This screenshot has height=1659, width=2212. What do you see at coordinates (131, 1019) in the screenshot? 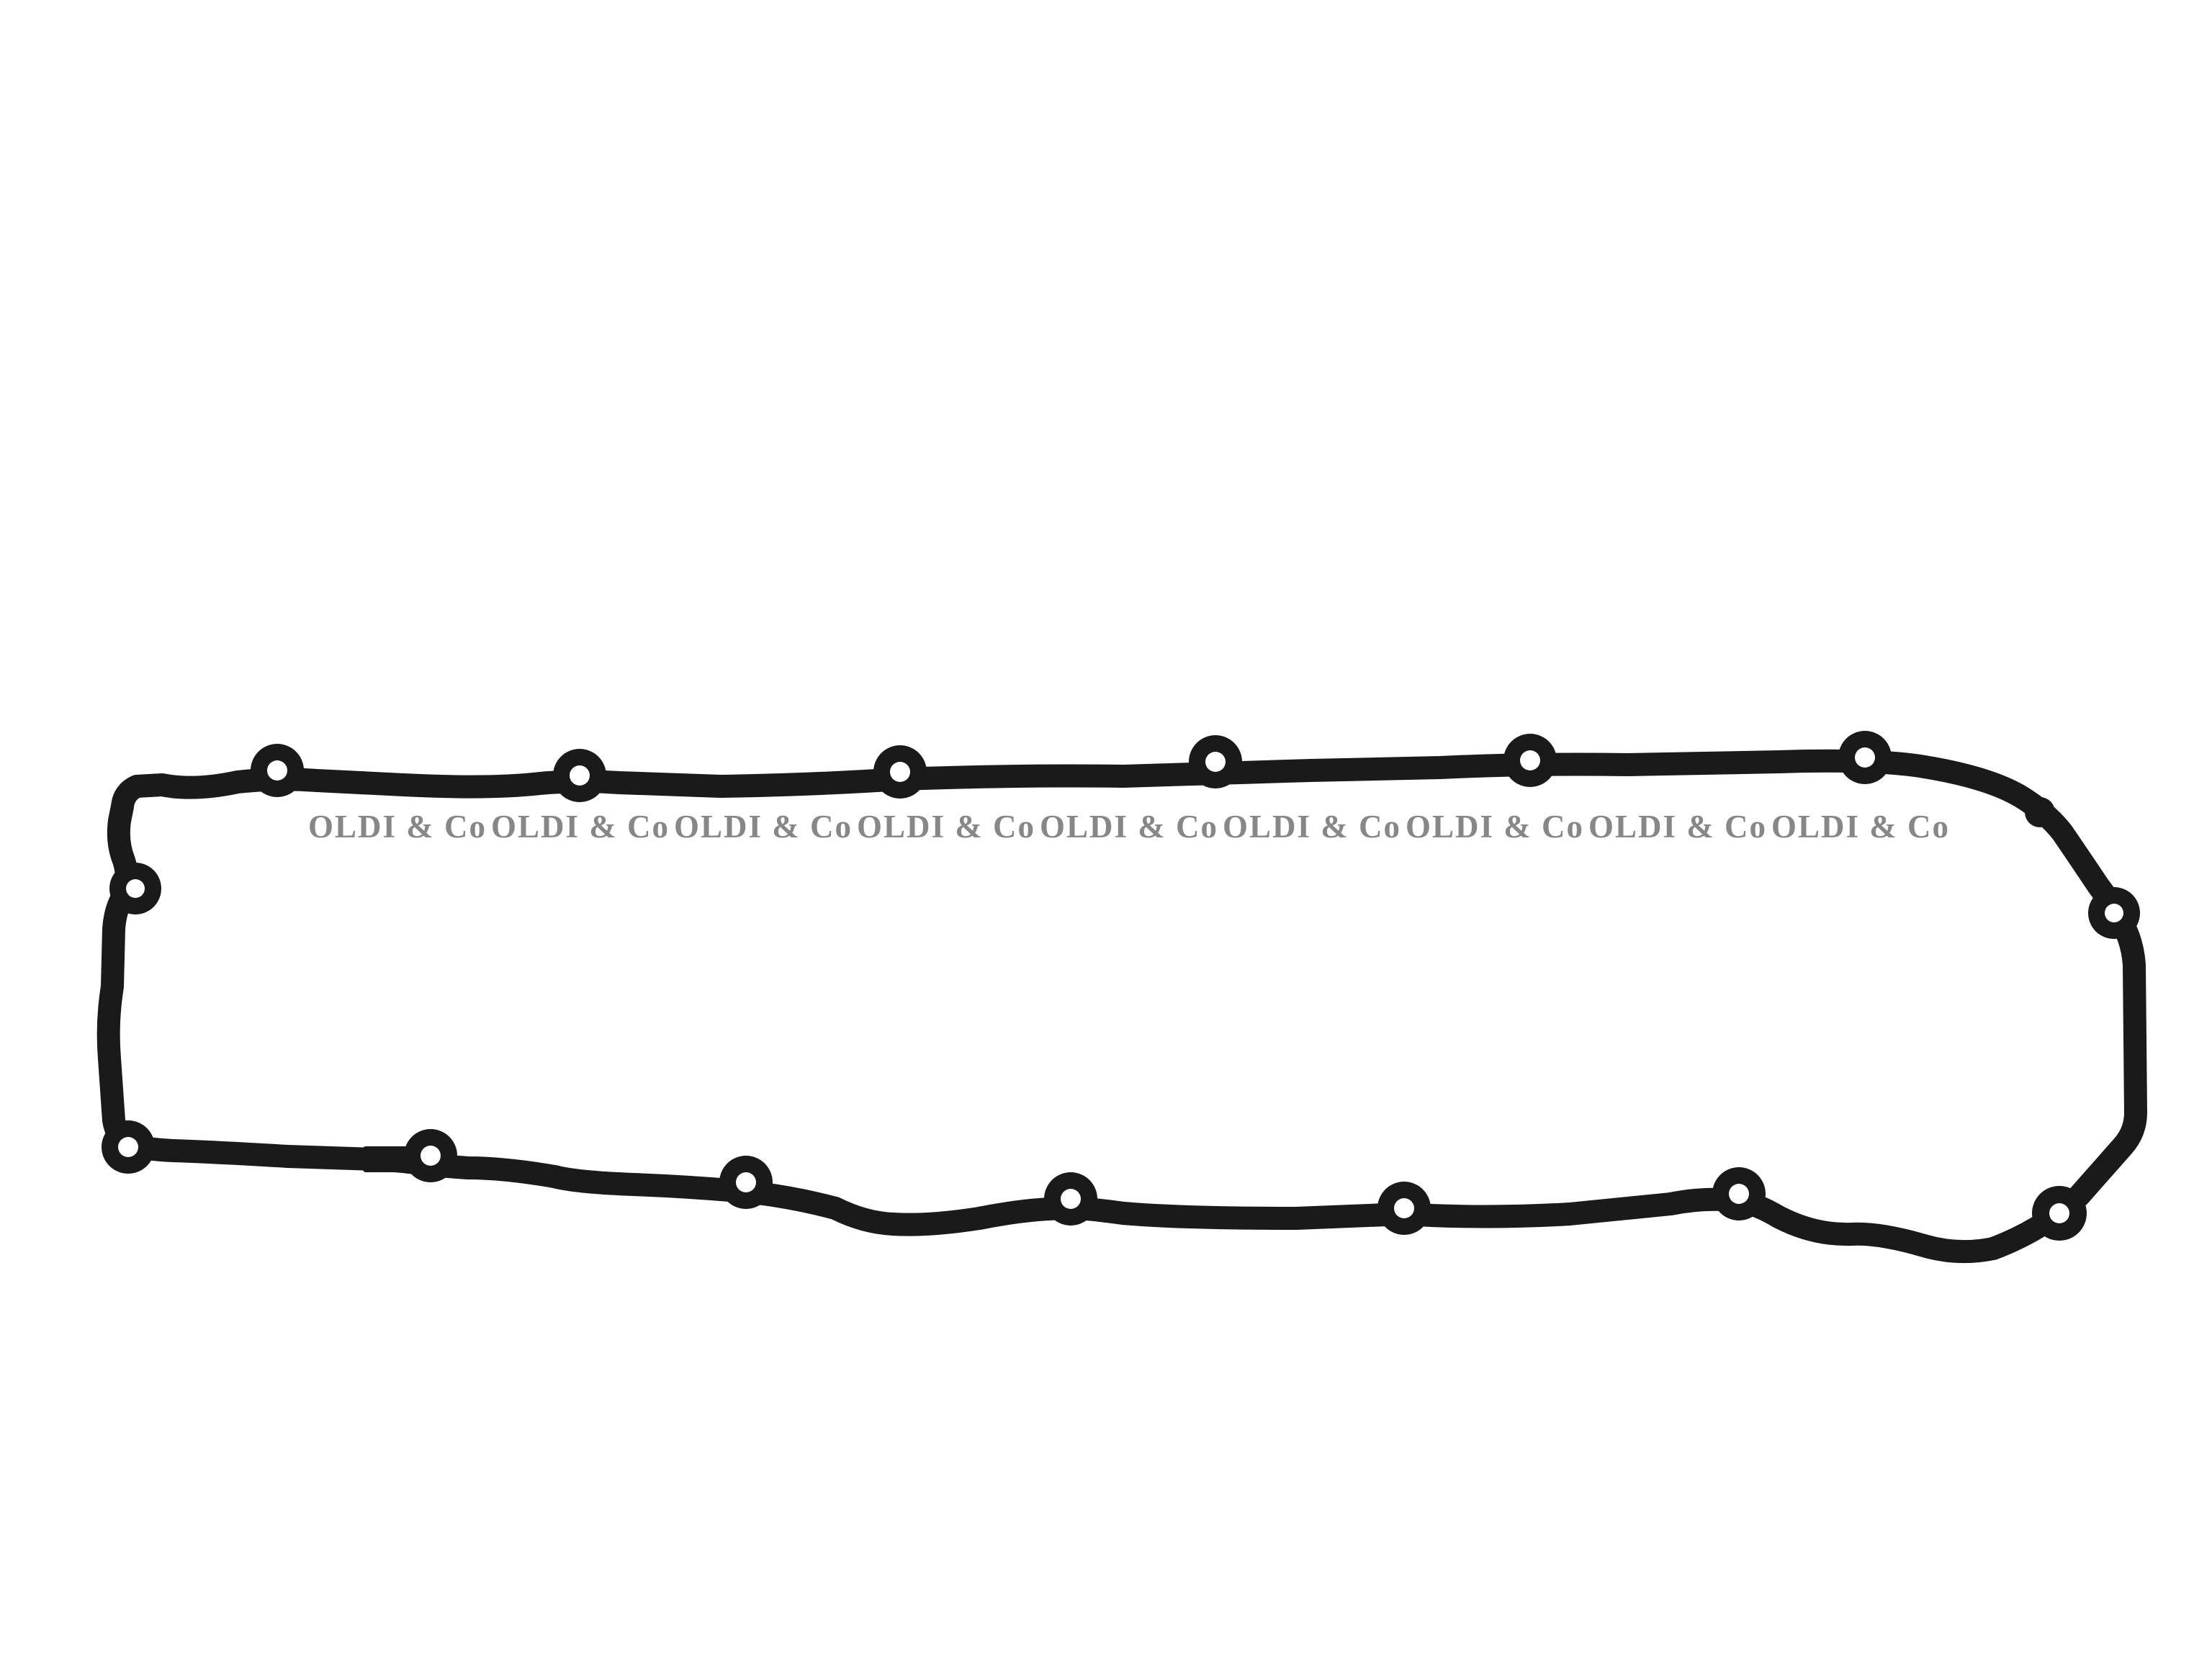
I see `bolt-hole-ears-left` at bounding box center [131, 1019].